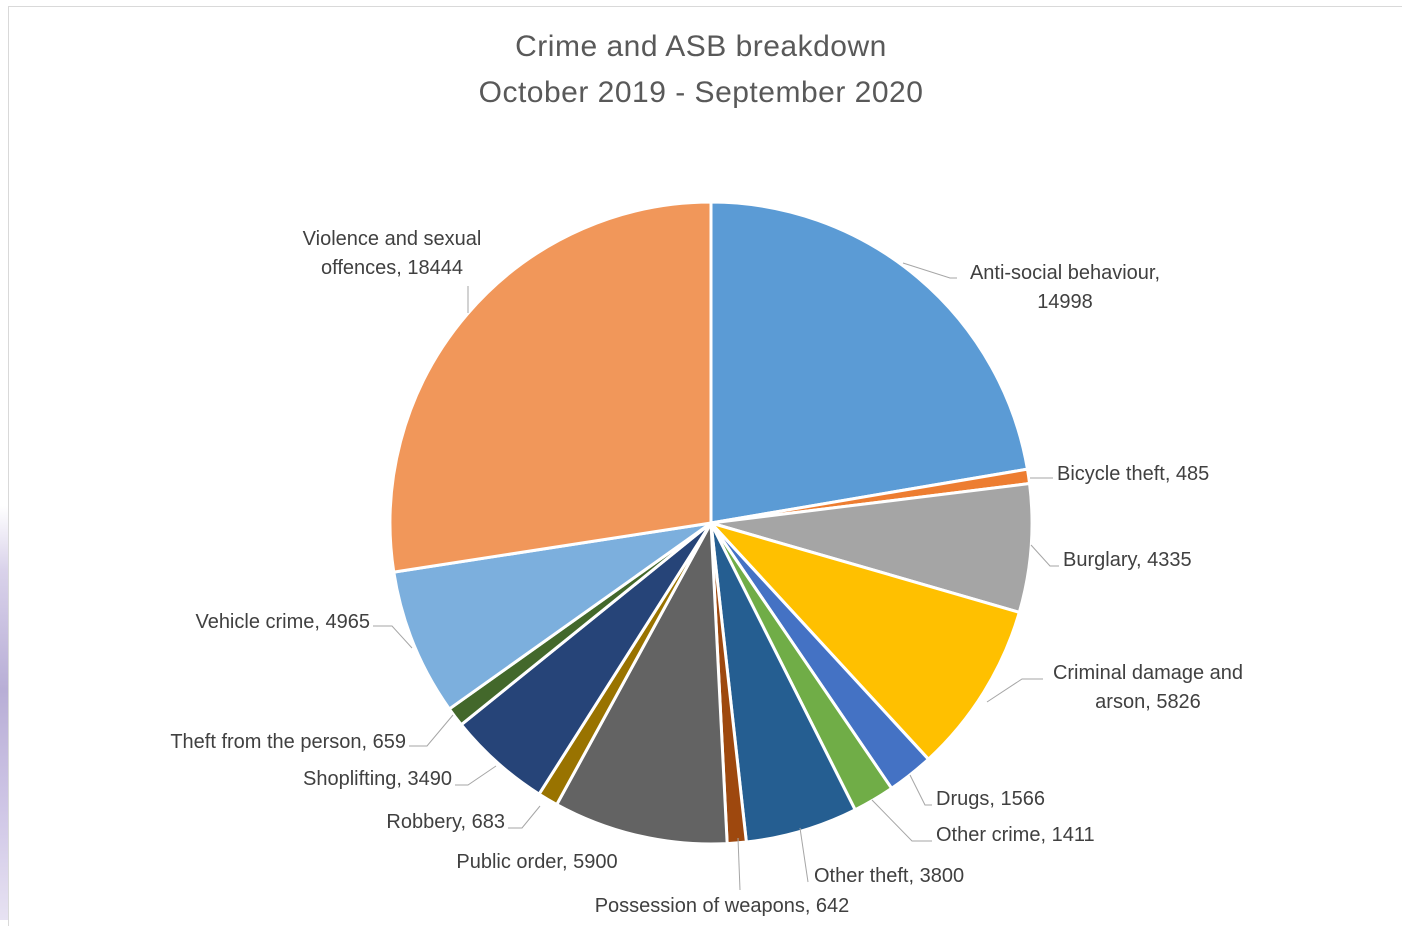 The width and height of the screenshot is (1402, 926). I want to click on data-label-2: Bicycle theft, 485, so click(1133, 474).